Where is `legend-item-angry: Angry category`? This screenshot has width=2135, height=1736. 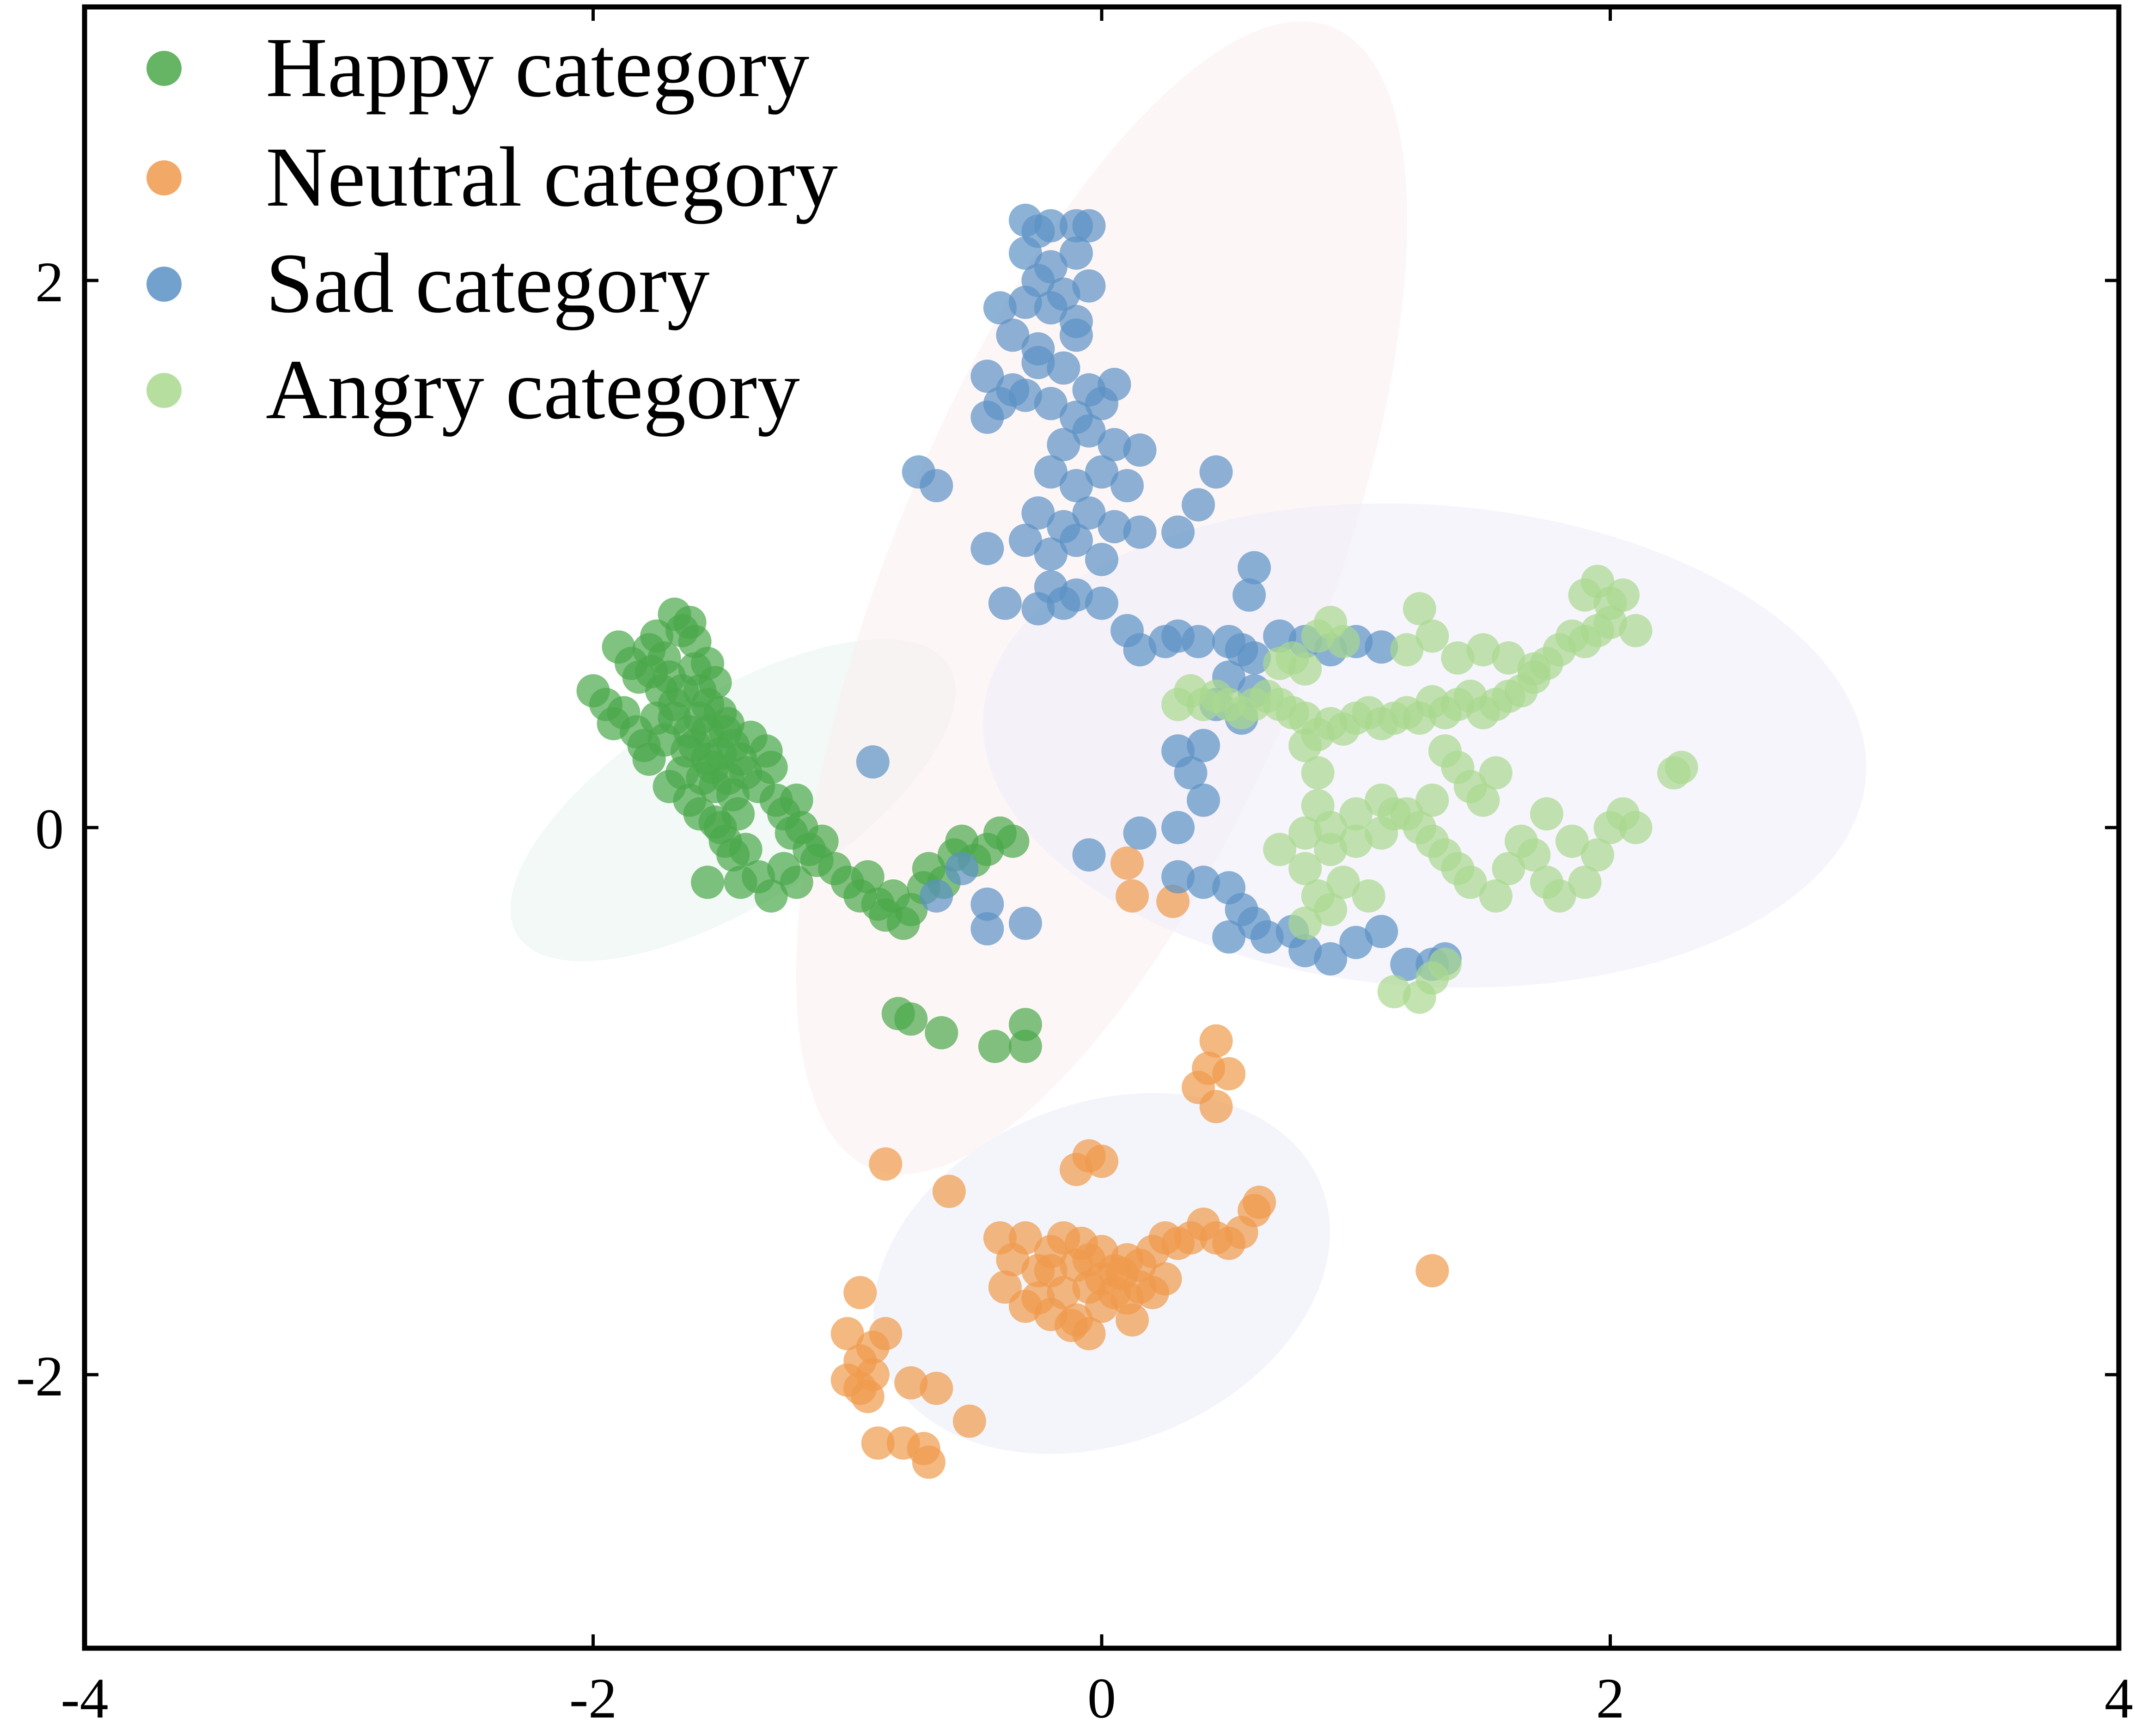 legend-item-angry: Angry category is located at coordinates (473, 389).